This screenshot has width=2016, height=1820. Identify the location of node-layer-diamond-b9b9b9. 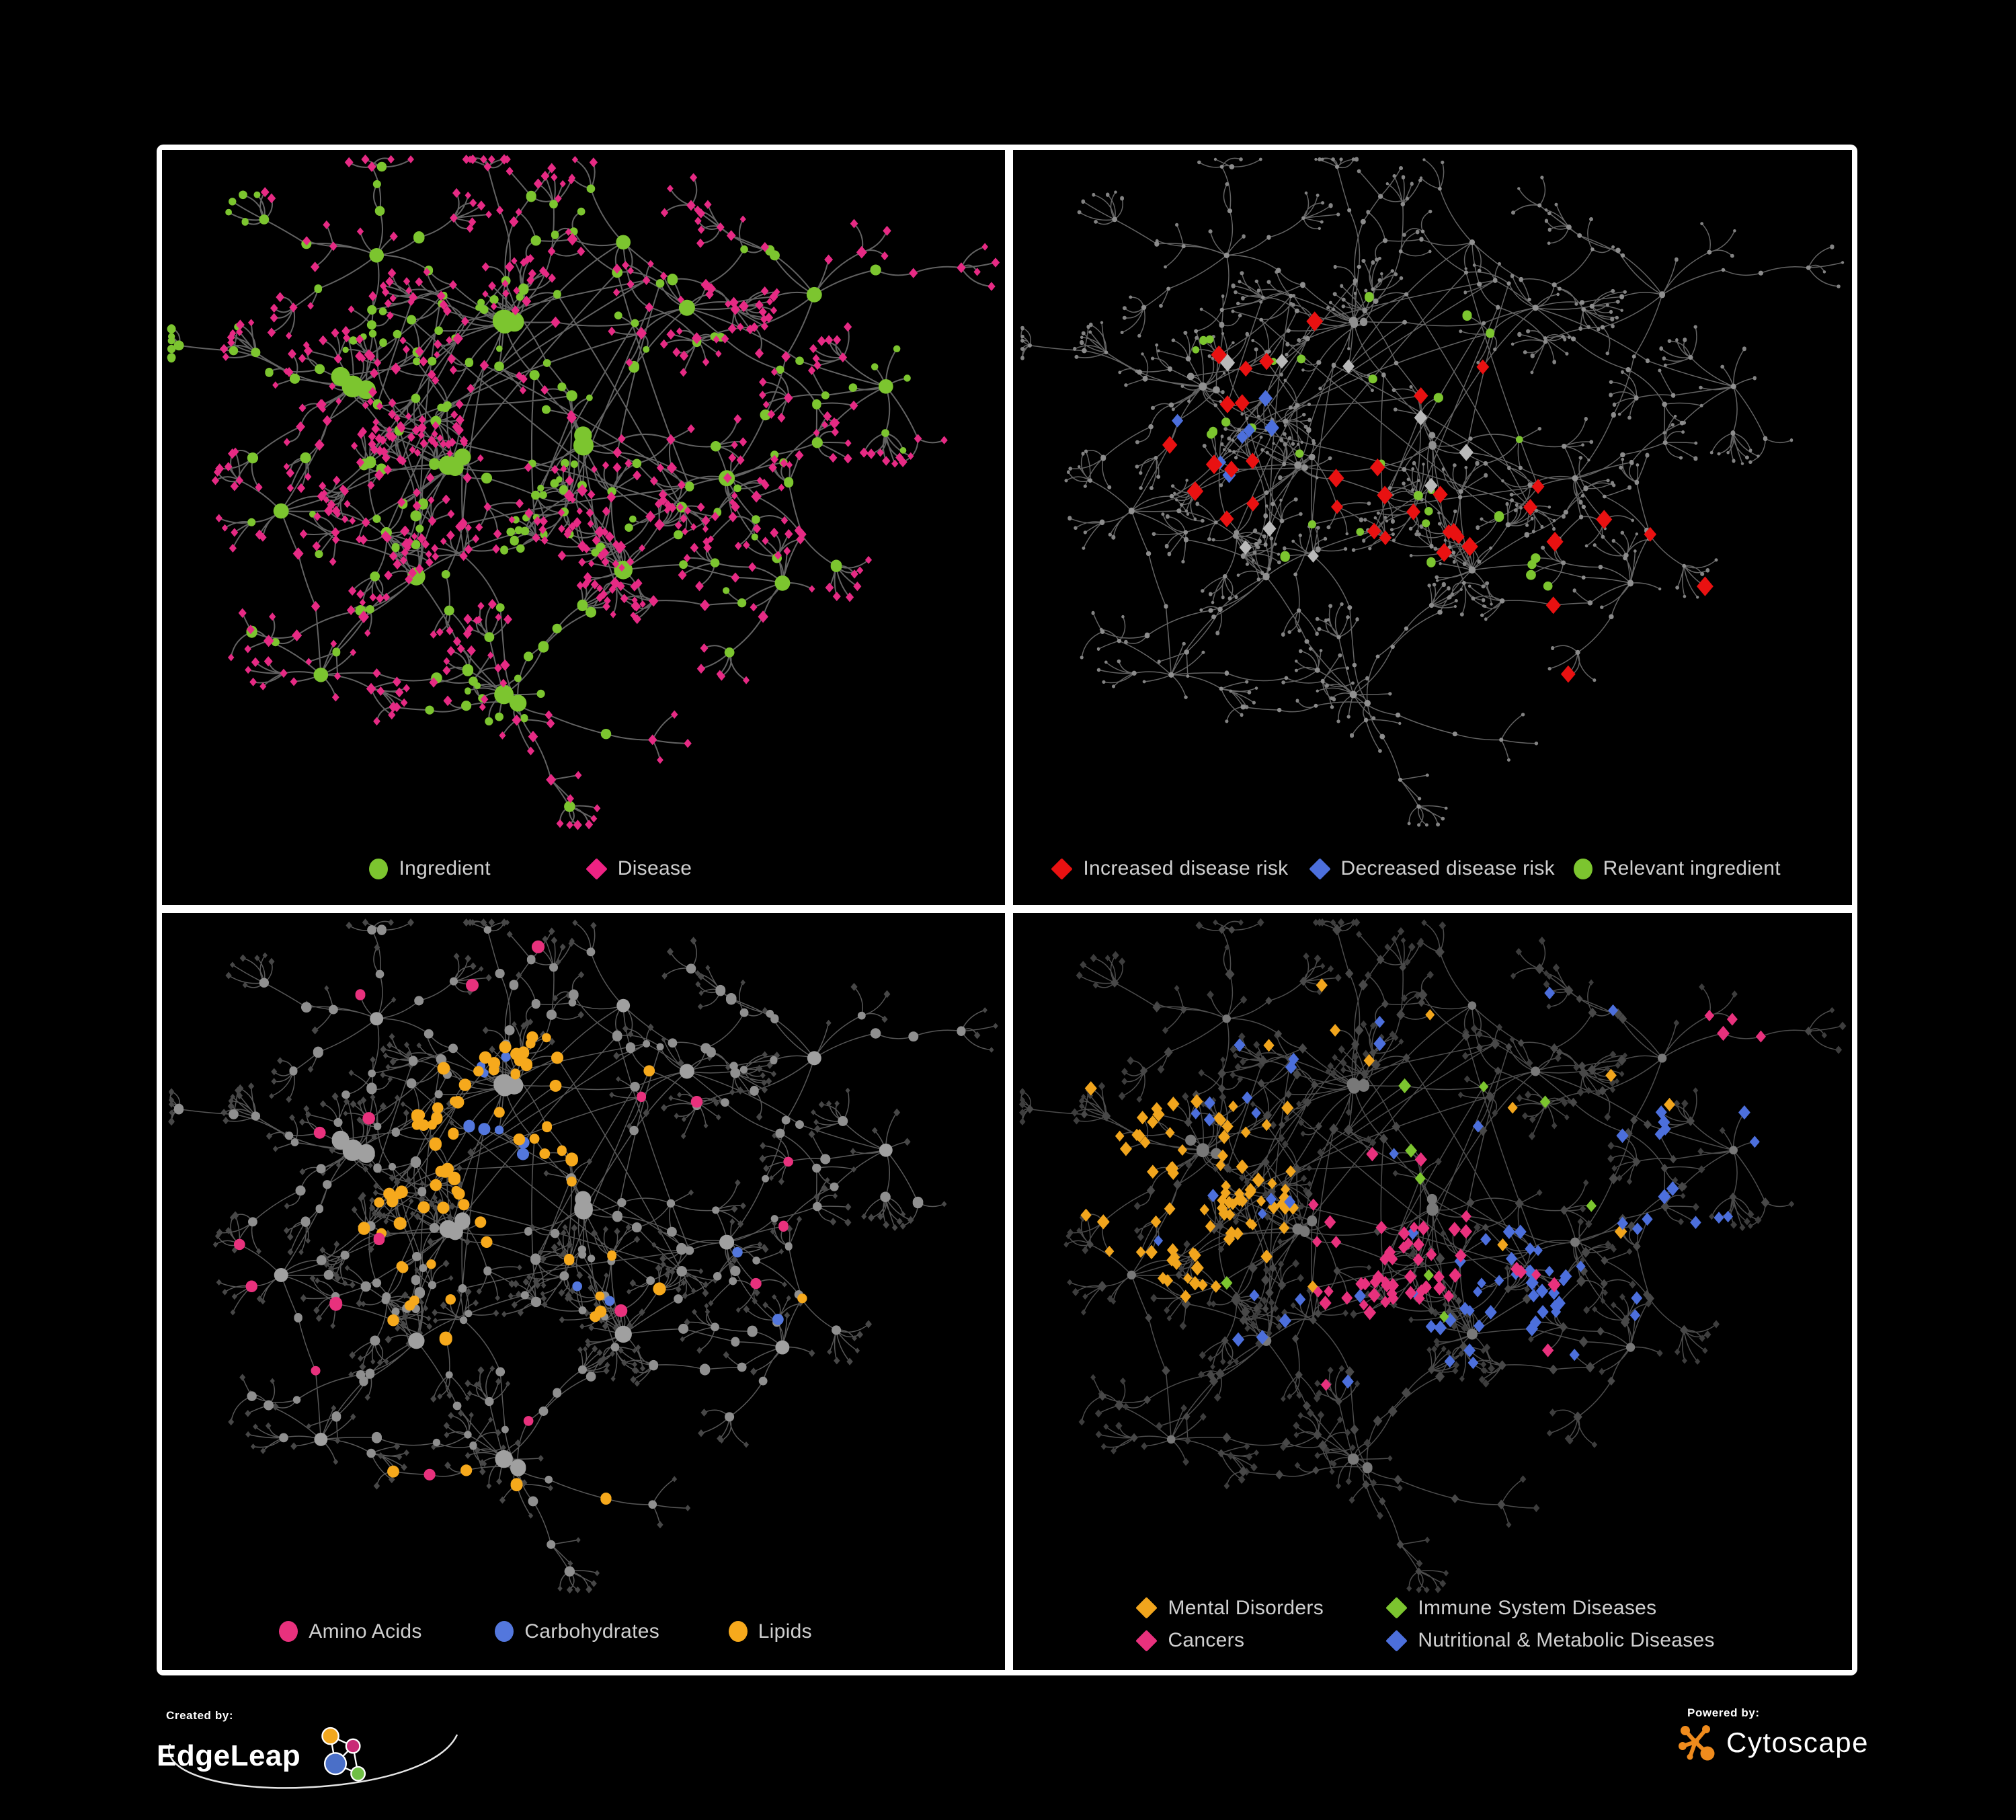
(1347, 458).